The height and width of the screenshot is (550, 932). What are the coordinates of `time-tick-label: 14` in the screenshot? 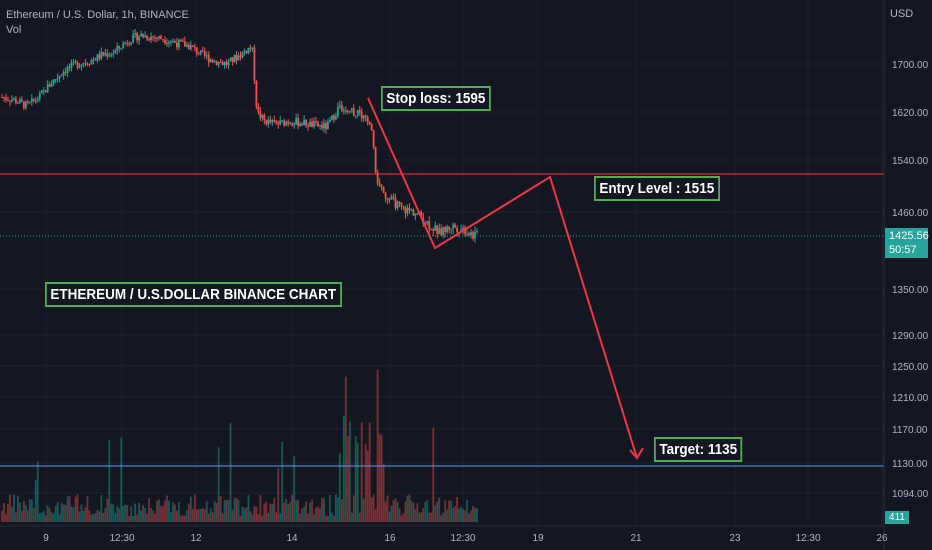 It's located at (292, 538).